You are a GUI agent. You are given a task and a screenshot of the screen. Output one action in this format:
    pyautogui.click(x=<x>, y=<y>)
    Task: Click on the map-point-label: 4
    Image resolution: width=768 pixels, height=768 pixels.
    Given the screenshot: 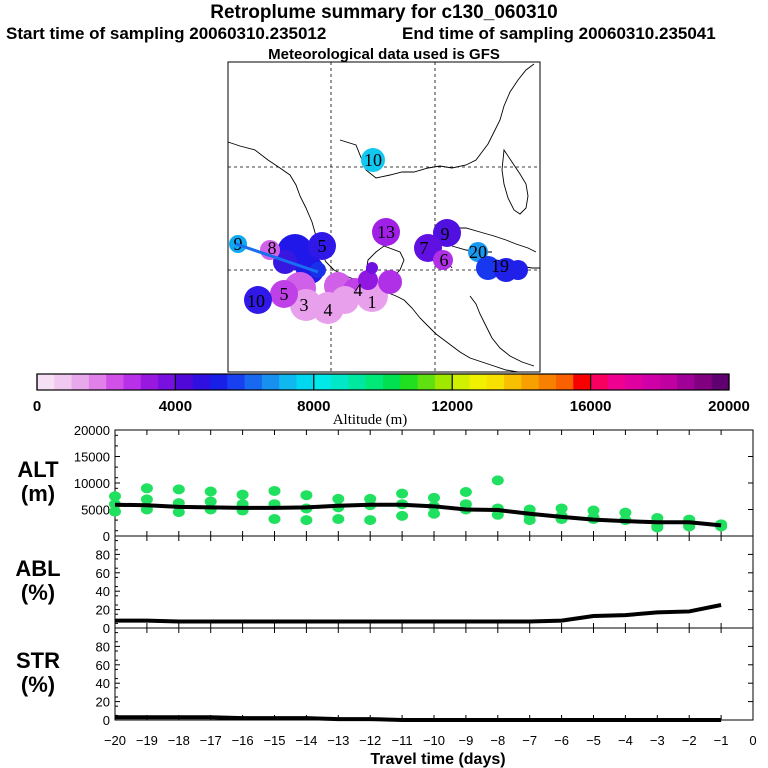 What is the action you would take?
    pyautogui.click(x=328, y=310)
    